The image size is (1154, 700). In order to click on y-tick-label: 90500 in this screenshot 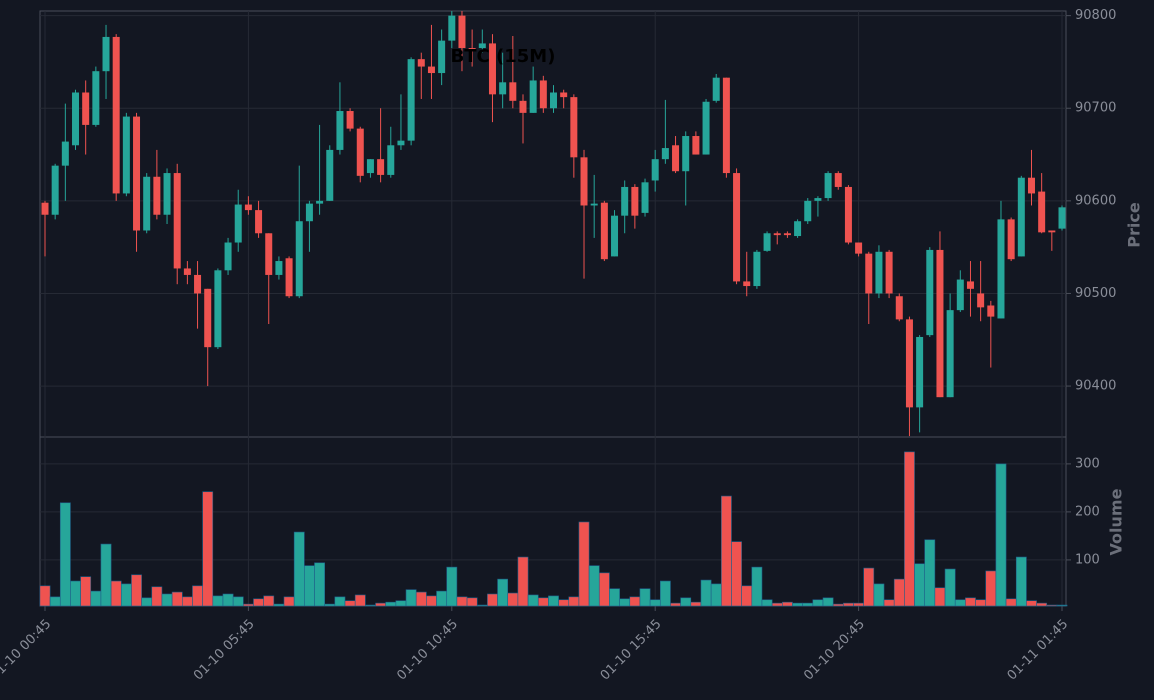, I will do `click(1095, 293)`.